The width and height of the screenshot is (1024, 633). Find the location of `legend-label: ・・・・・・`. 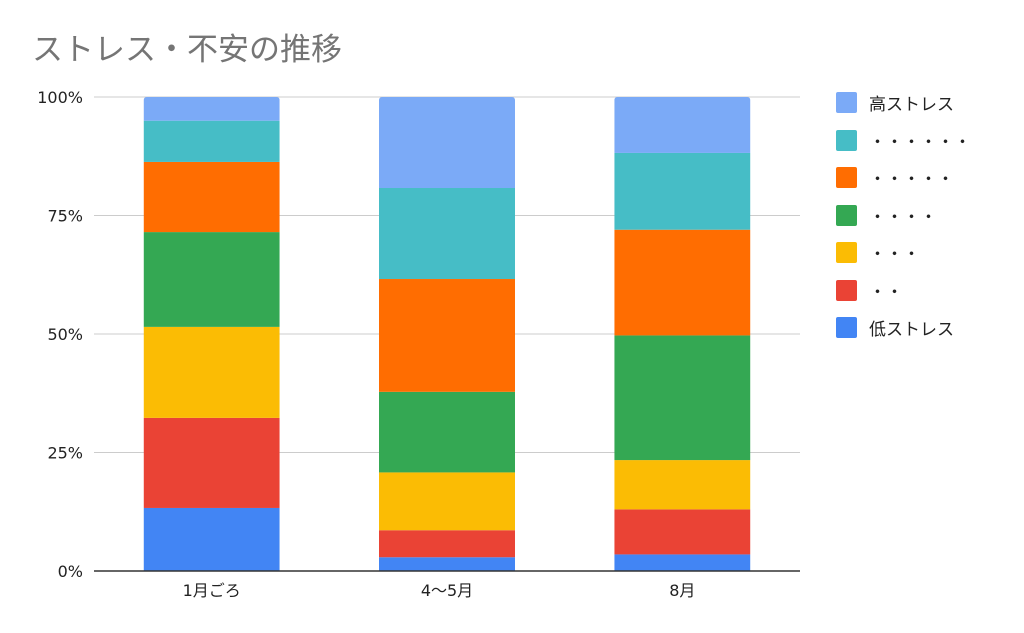

legend-label: ・・・・・・ is located at coordinates (920, 142).